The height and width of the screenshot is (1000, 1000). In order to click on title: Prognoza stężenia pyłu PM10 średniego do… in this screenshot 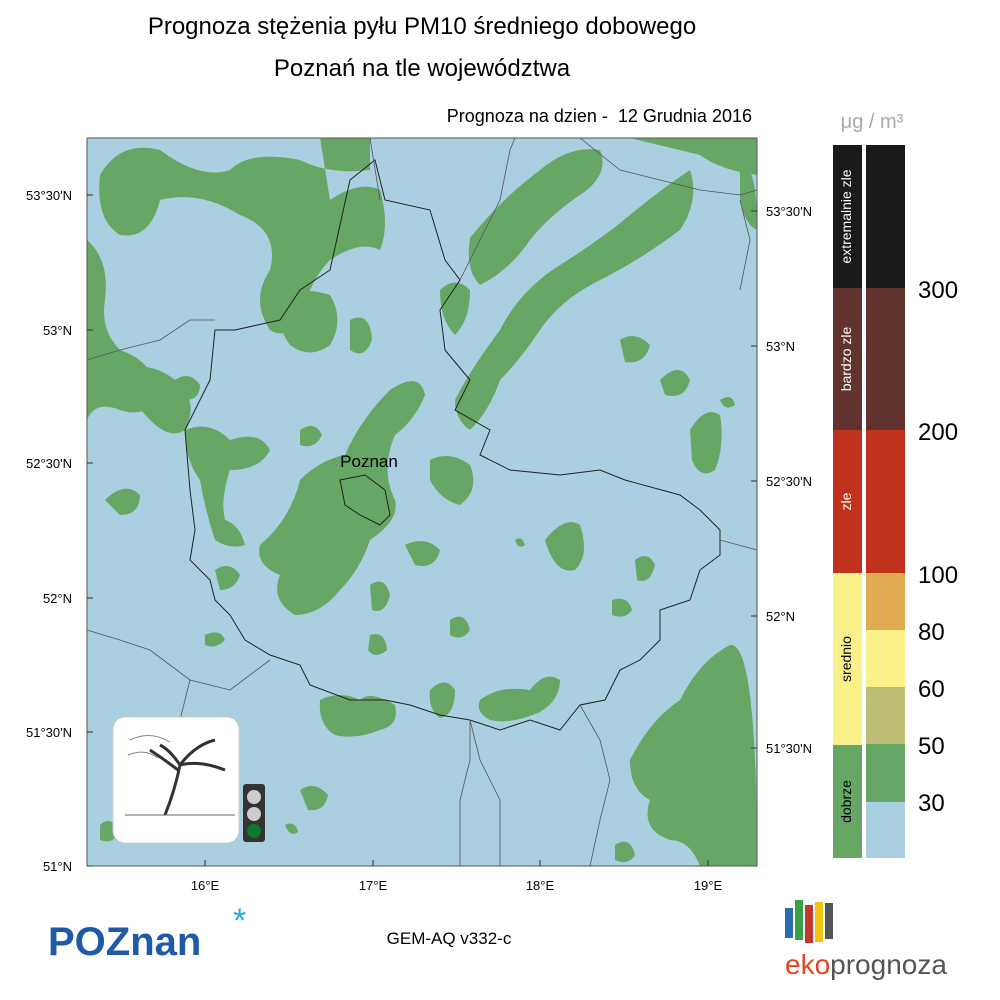, I will do `click(422, 26)`.